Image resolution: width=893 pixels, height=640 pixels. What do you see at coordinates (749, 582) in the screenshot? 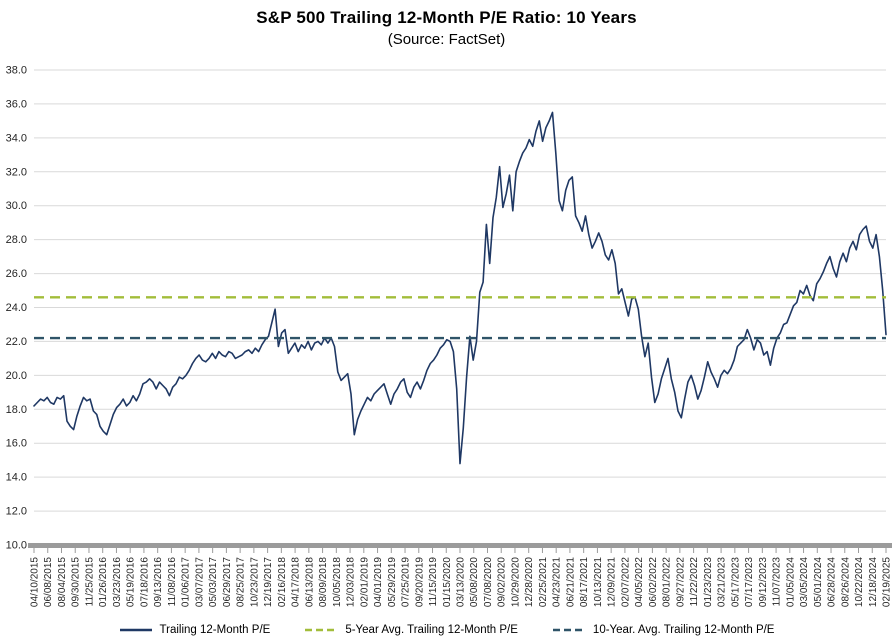
I see `svg-text: 07/17/2023` at bounding box center [749, 582].